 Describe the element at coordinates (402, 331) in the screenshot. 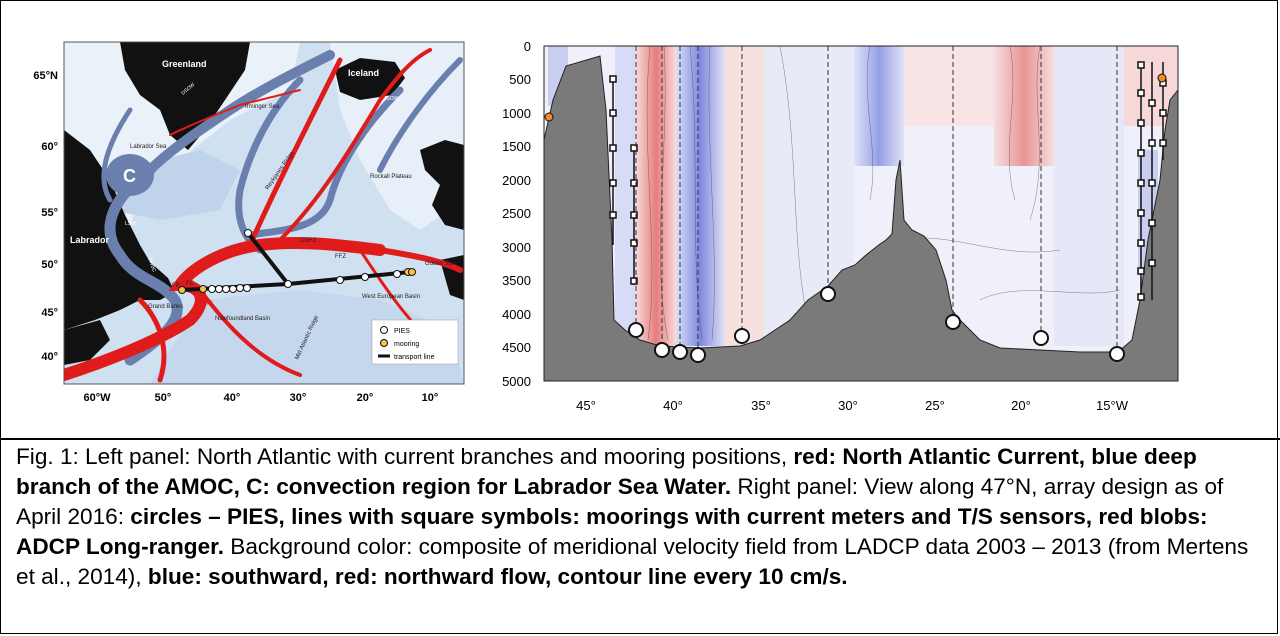

I see `legend-pies-label: PIES` at that location.